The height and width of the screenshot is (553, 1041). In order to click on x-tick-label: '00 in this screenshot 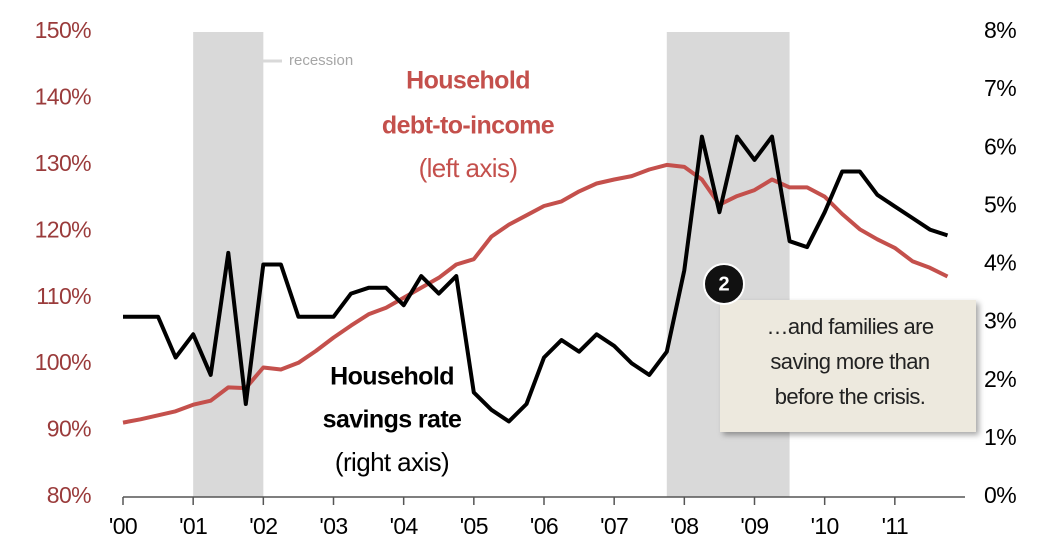, I will do `click(123, 526)`.